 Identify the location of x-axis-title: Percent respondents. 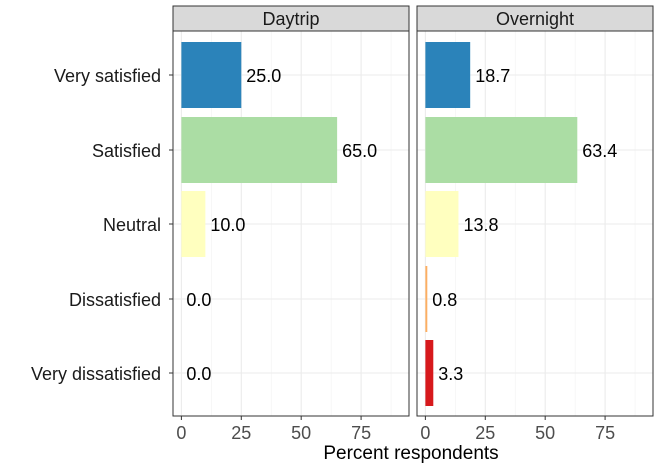
(410, 453).